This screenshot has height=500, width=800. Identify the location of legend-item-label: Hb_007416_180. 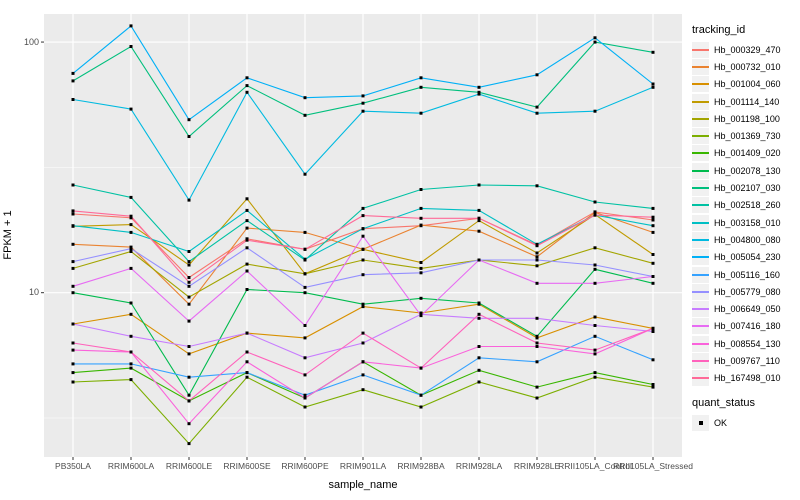
(747, 326).